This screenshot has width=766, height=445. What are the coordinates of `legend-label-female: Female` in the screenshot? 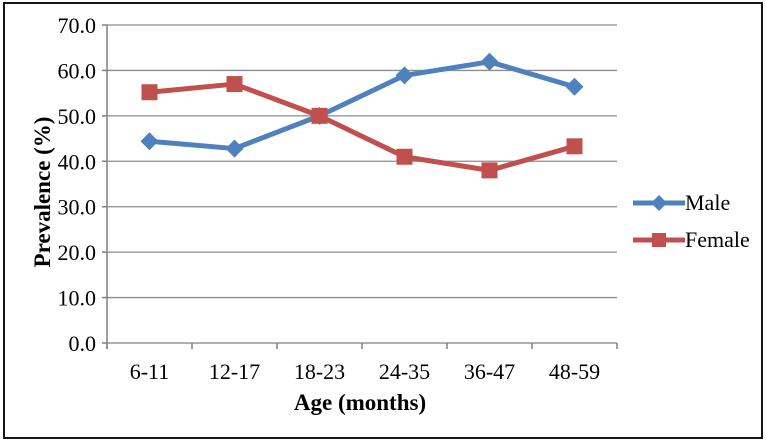 It's located at (717, 239).